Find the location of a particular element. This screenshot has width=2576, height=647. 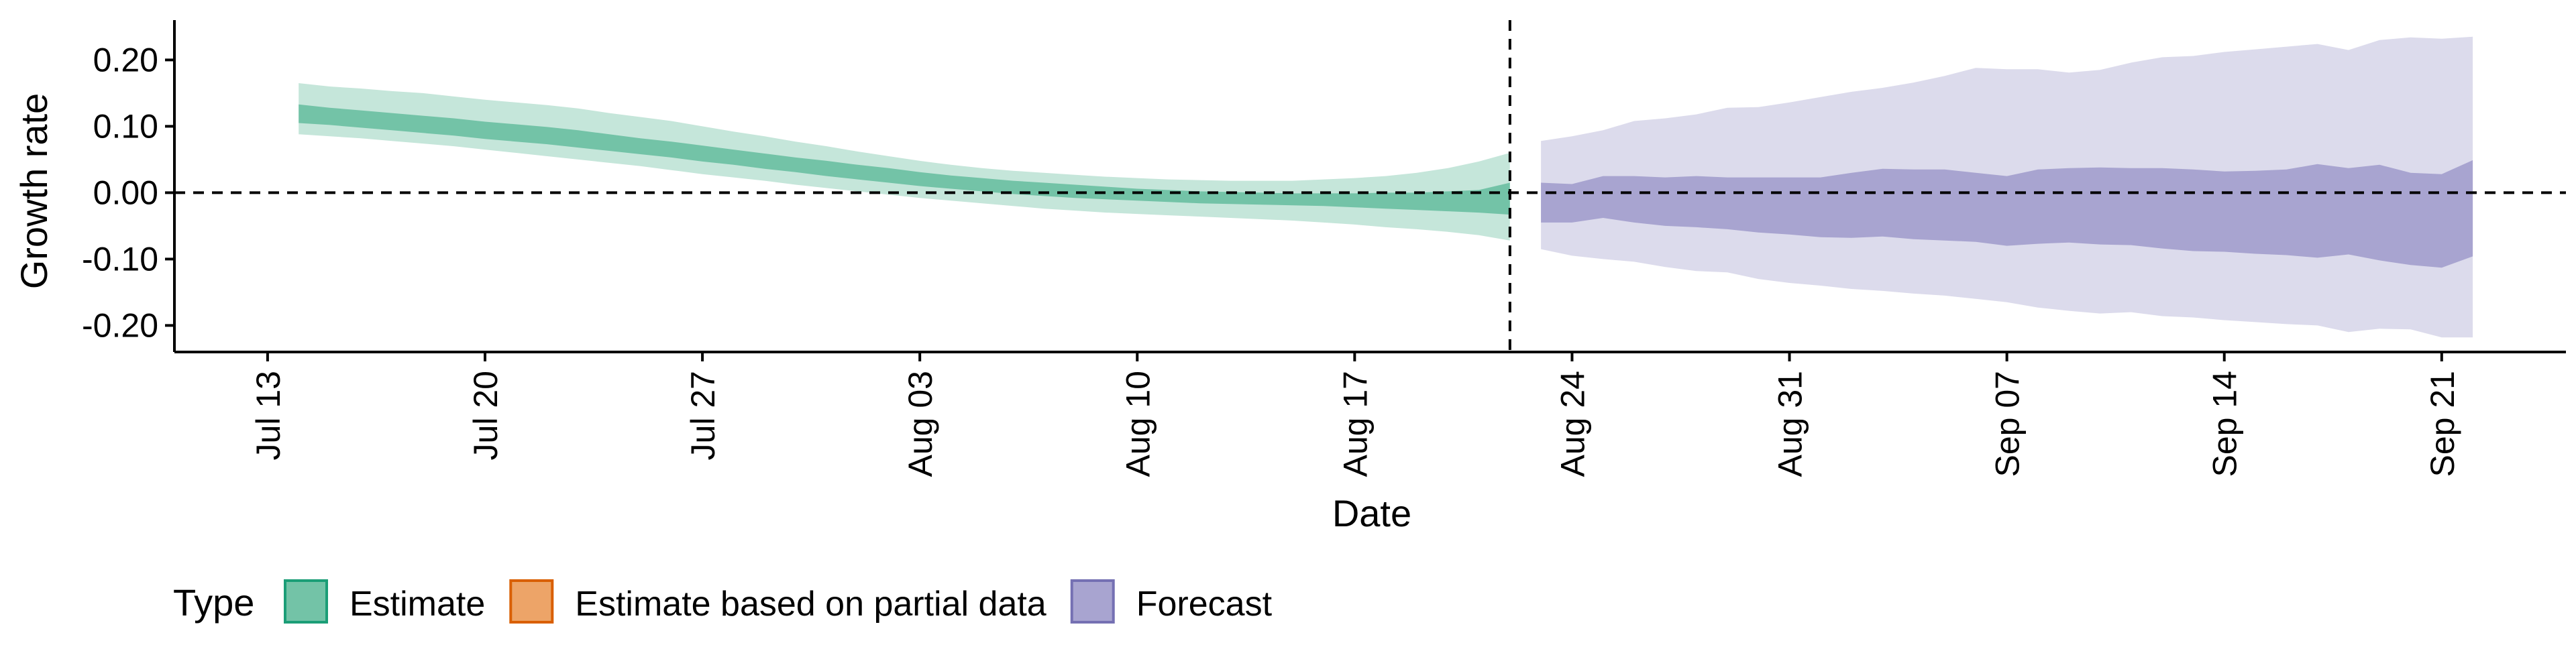

x-tick-label: Sep 14 is located at coordinates (2225, 424).